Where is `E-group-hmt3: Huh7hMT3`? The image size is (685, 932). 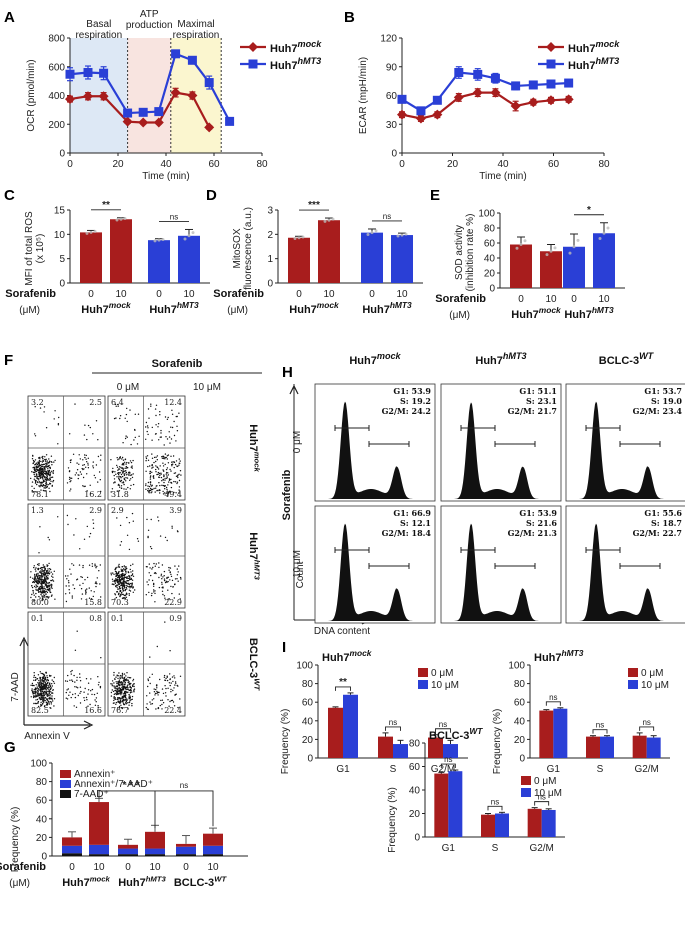
E-group-hmt3: Huh7hMT3 is located at coordinates (589, 313).